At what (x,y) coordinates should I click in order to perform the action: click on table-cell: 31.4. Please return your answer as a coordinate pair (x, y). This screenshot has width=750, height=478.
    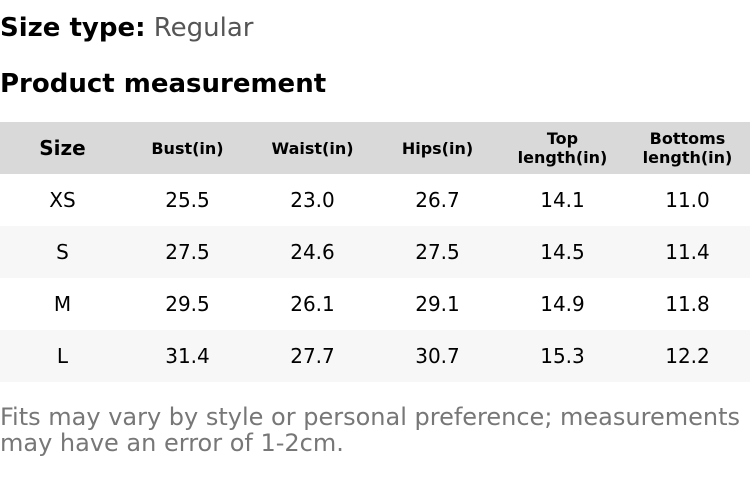
    Looking at the image, I should click on (187, 356).